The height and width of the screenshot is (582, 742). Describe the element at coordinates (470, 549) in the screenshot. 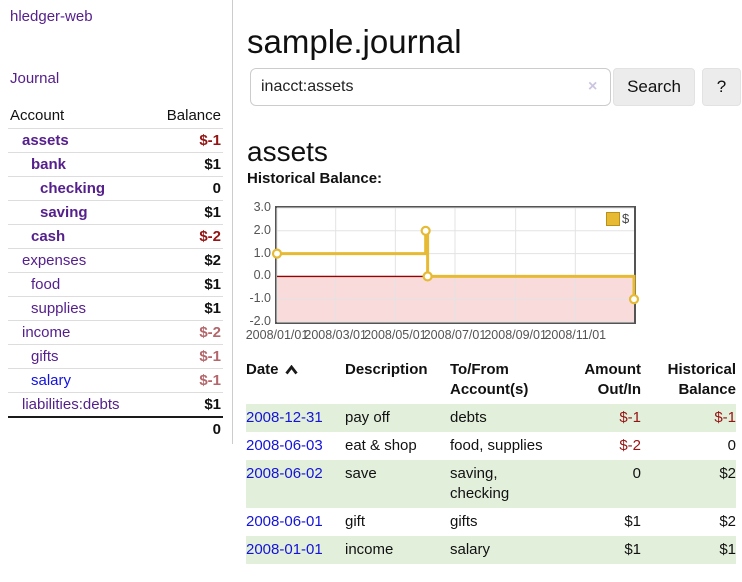

I see `transaction-accounts: salary` at that location.